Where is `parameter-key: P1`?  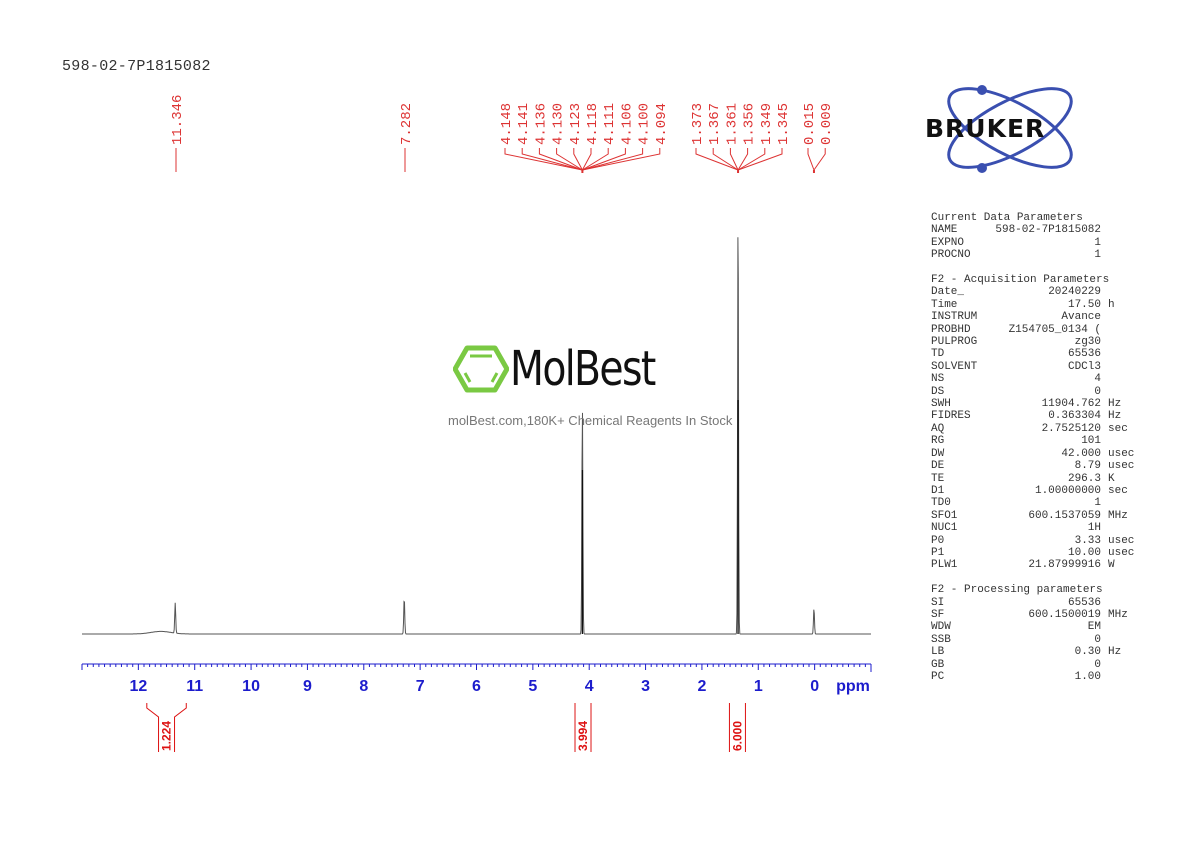
parameter-key: P1 is located at coordinates (938, 552).